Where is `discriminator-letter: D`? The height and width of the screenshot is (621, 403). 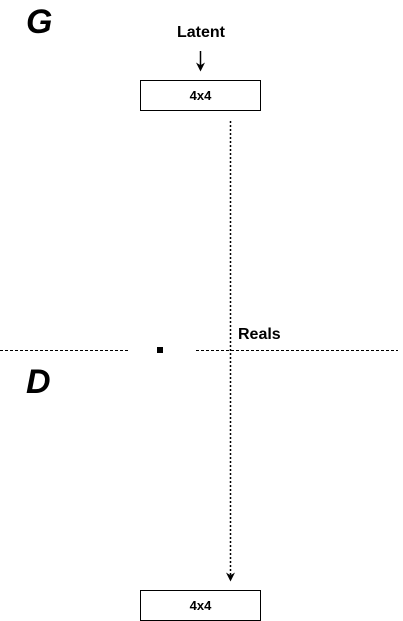 discriminator-letter: D is located at coordinates (38, 382).